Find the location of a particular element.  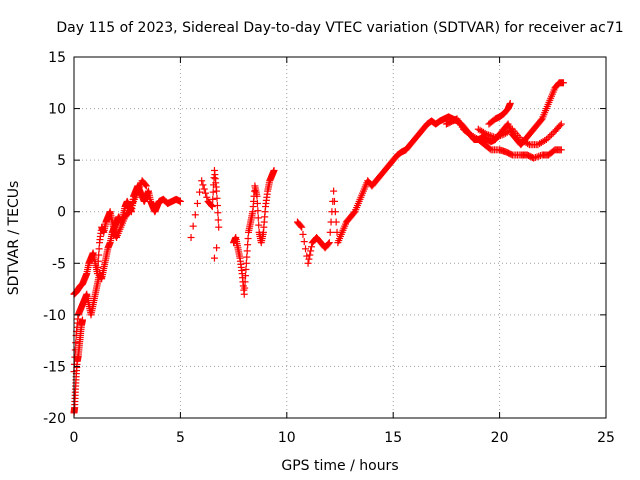

x-tick-label: 10 is located at coordinates (287, 438).